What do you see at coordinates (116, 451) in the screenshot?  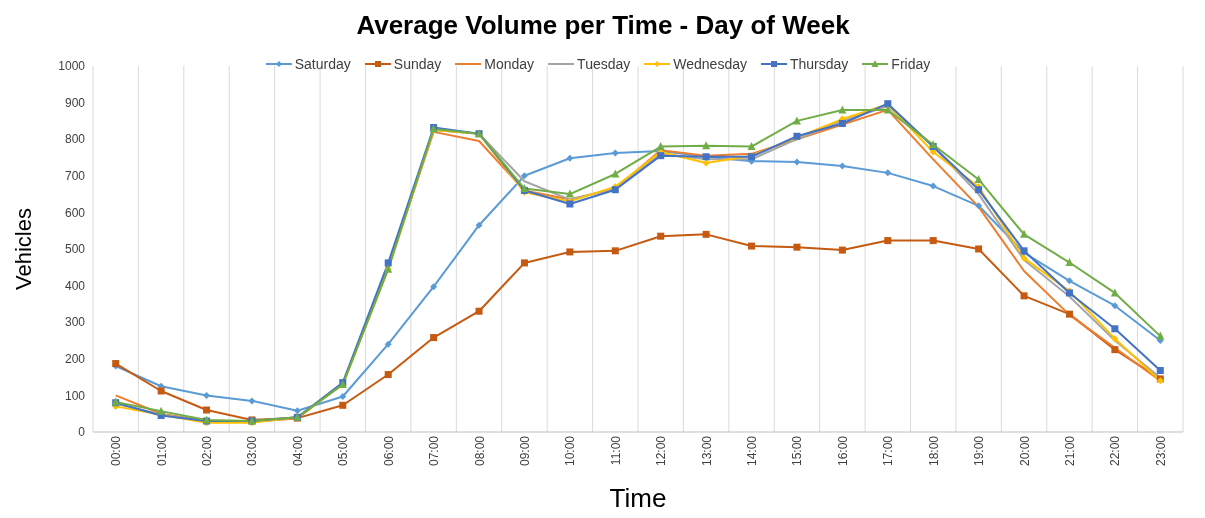 I see `x-tick-label: 00:00` at bounding box center [116, 451].